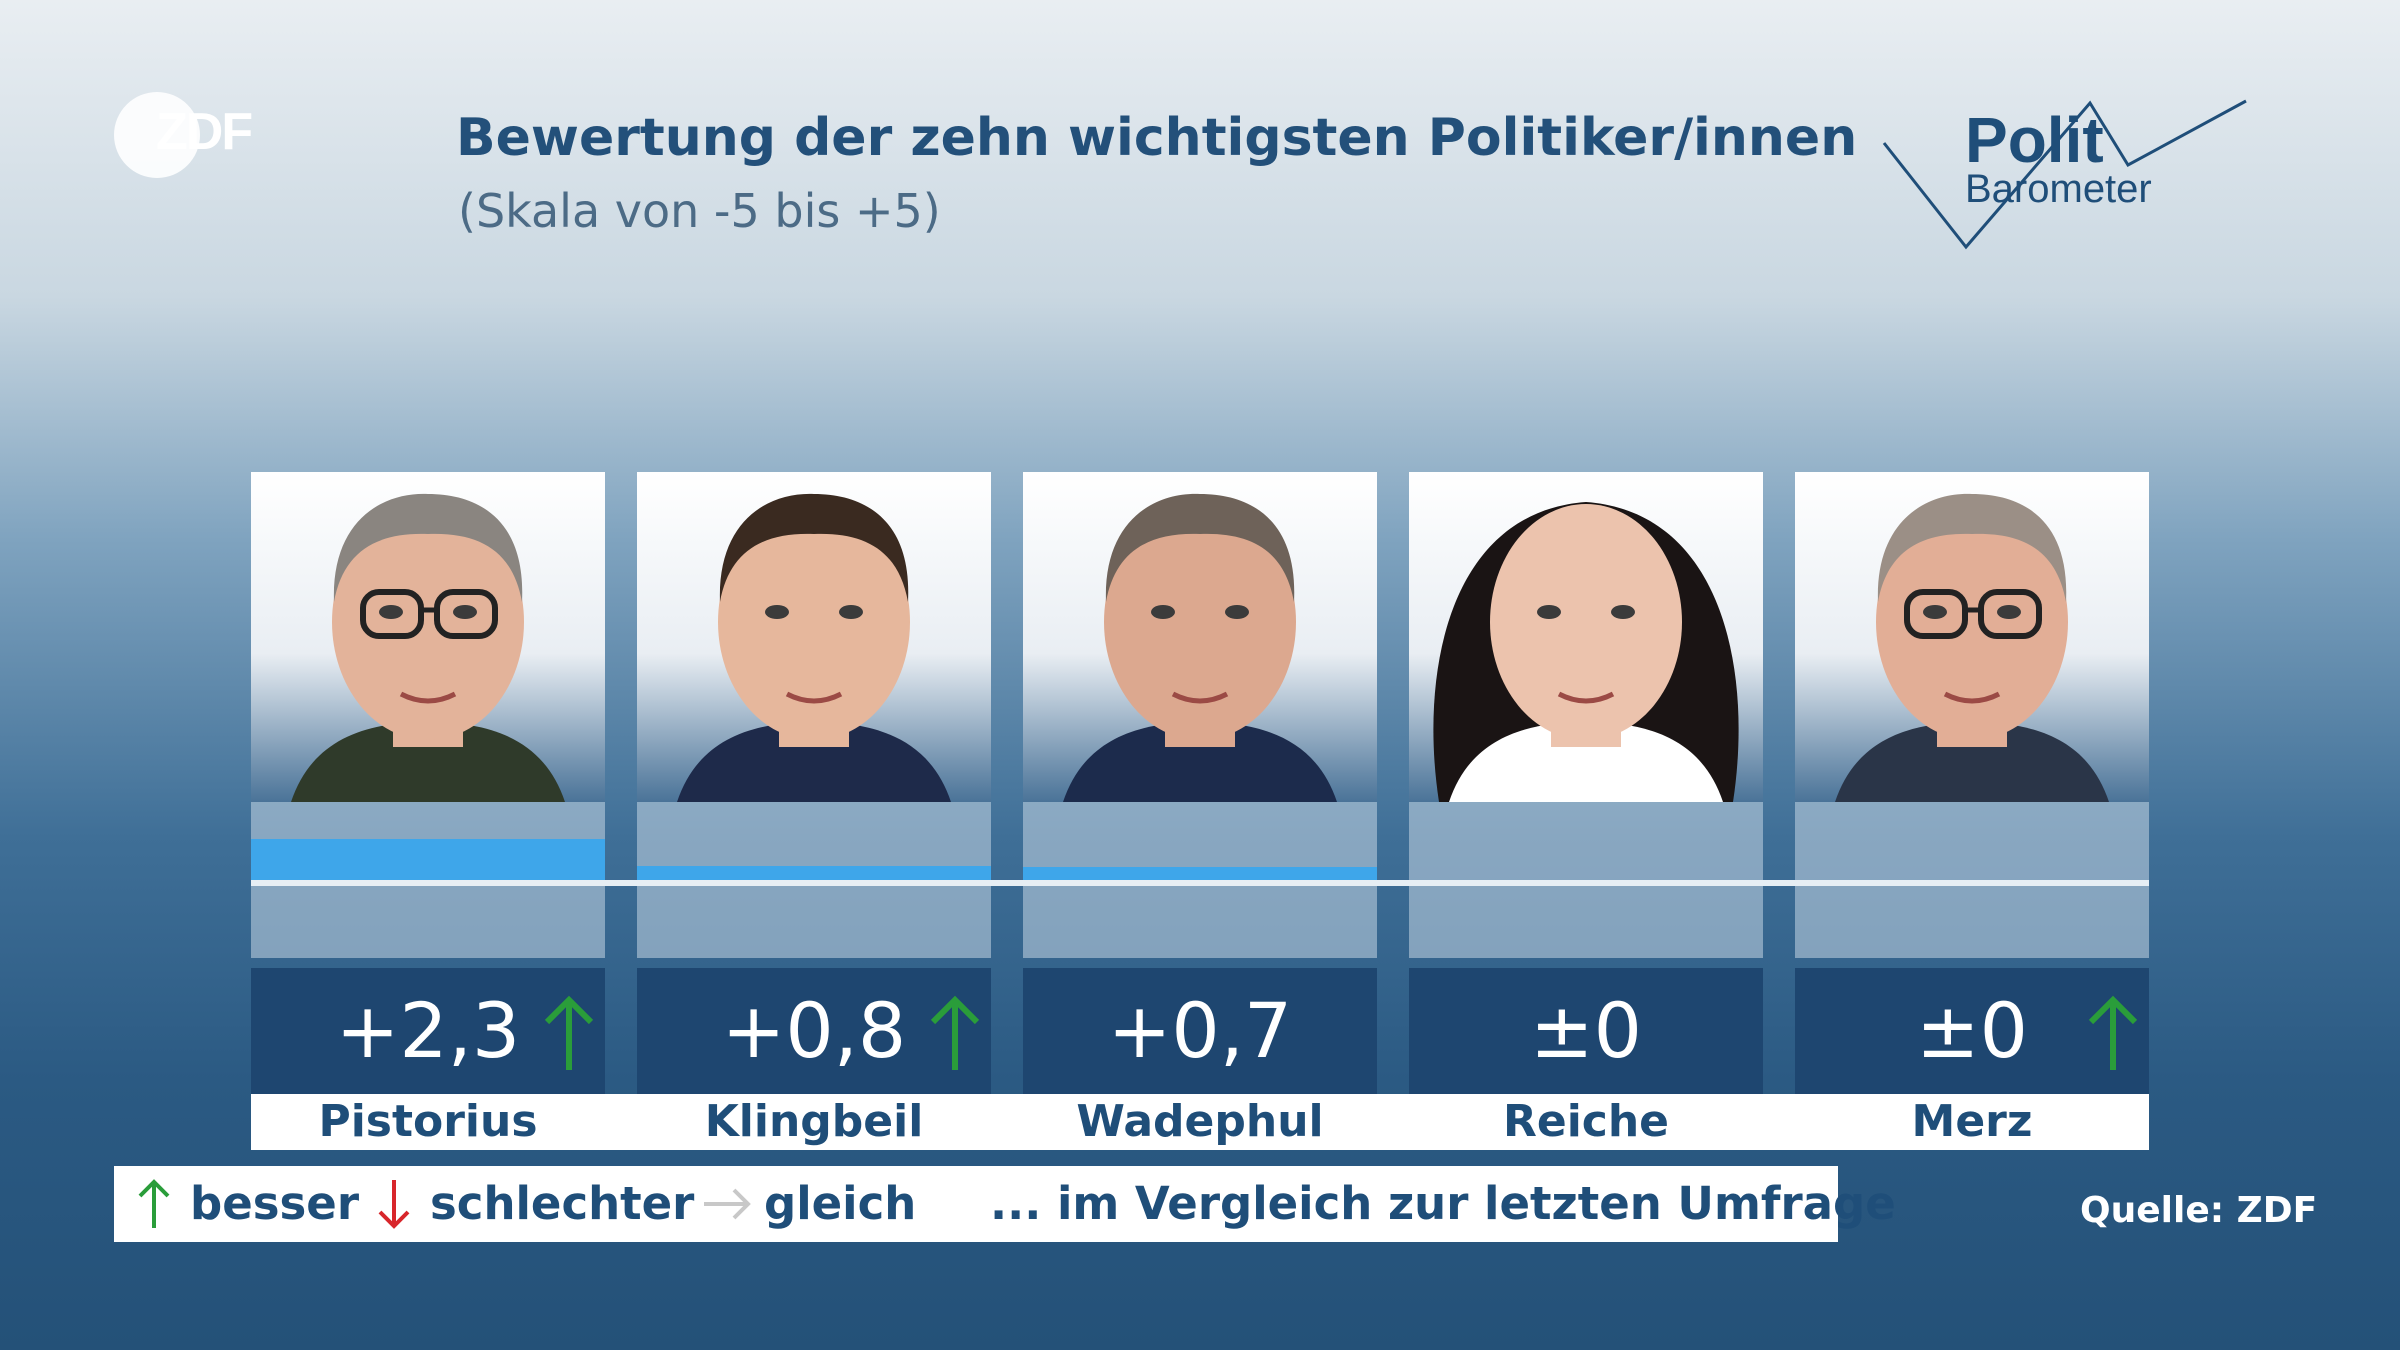 The height and width of the screenshot is (1350, 2400). I want to click on source-label: Quelle: ZDF, so click(2199, 1210).